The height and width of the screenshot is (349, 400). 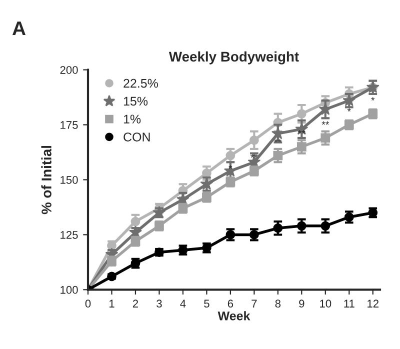 What do you see at coordinates (69, 70) in the screenshot?
I see `y-tick-label: 200` at bounding box center [69, 70].